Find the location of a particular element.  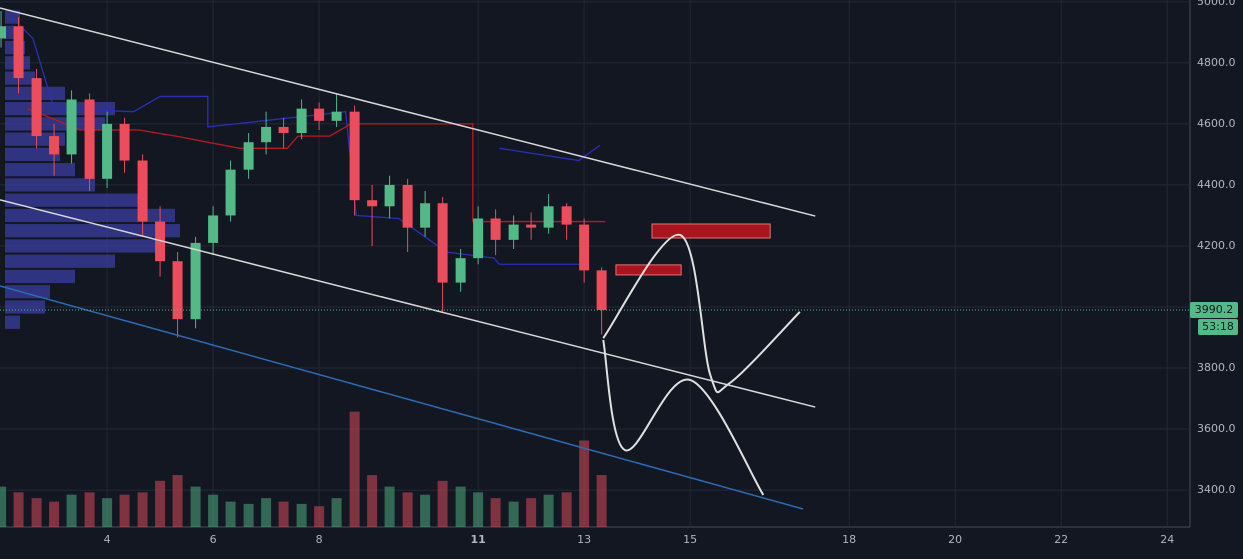

x-tick-label: 24 is located at coordinates (1167, 539).